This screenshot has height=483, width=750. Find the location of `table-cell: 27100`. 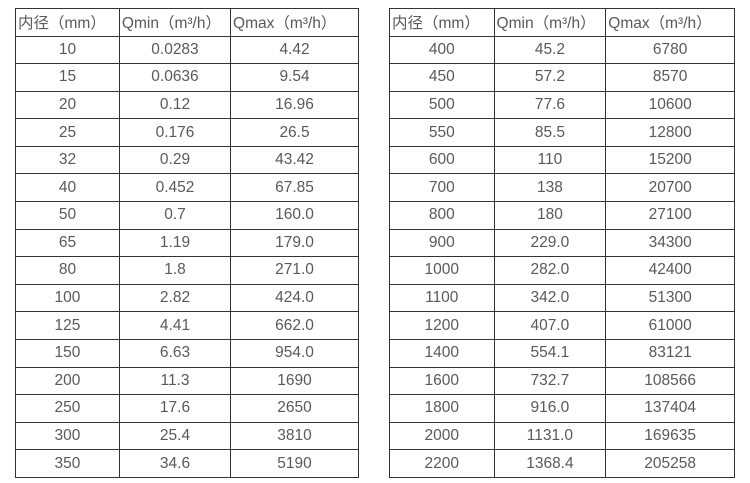

table-cell: 27100 is located at coordinates (670, 215).